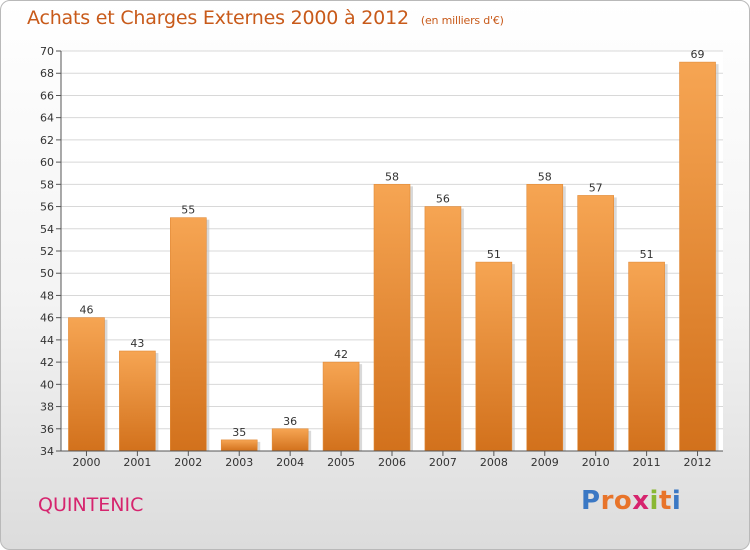 The width and height of the screenshot is (750, 550). I want to click on y-tick-label: 56, so click(47, 207).